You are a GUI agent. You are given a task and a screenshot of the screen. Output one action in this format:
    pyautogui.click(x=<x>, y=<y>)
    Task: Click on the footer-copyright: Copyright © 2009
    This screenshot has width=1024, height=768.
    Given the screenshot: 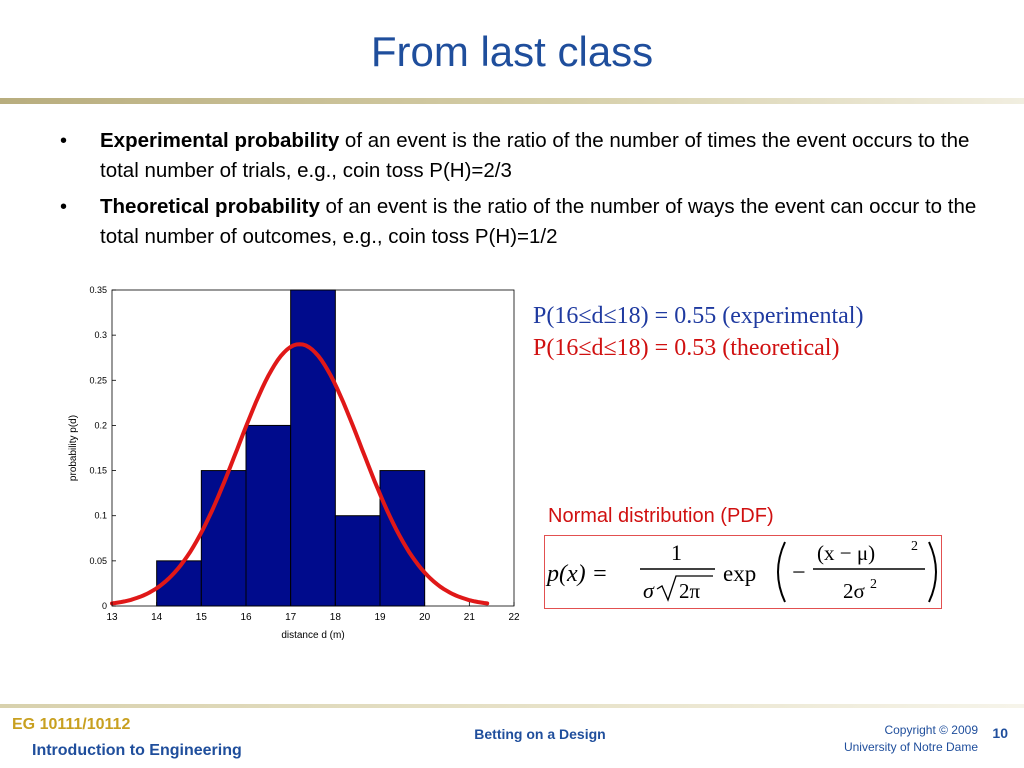 What is the action you would take?
    pyautogui.click(x=931, y=730)
    